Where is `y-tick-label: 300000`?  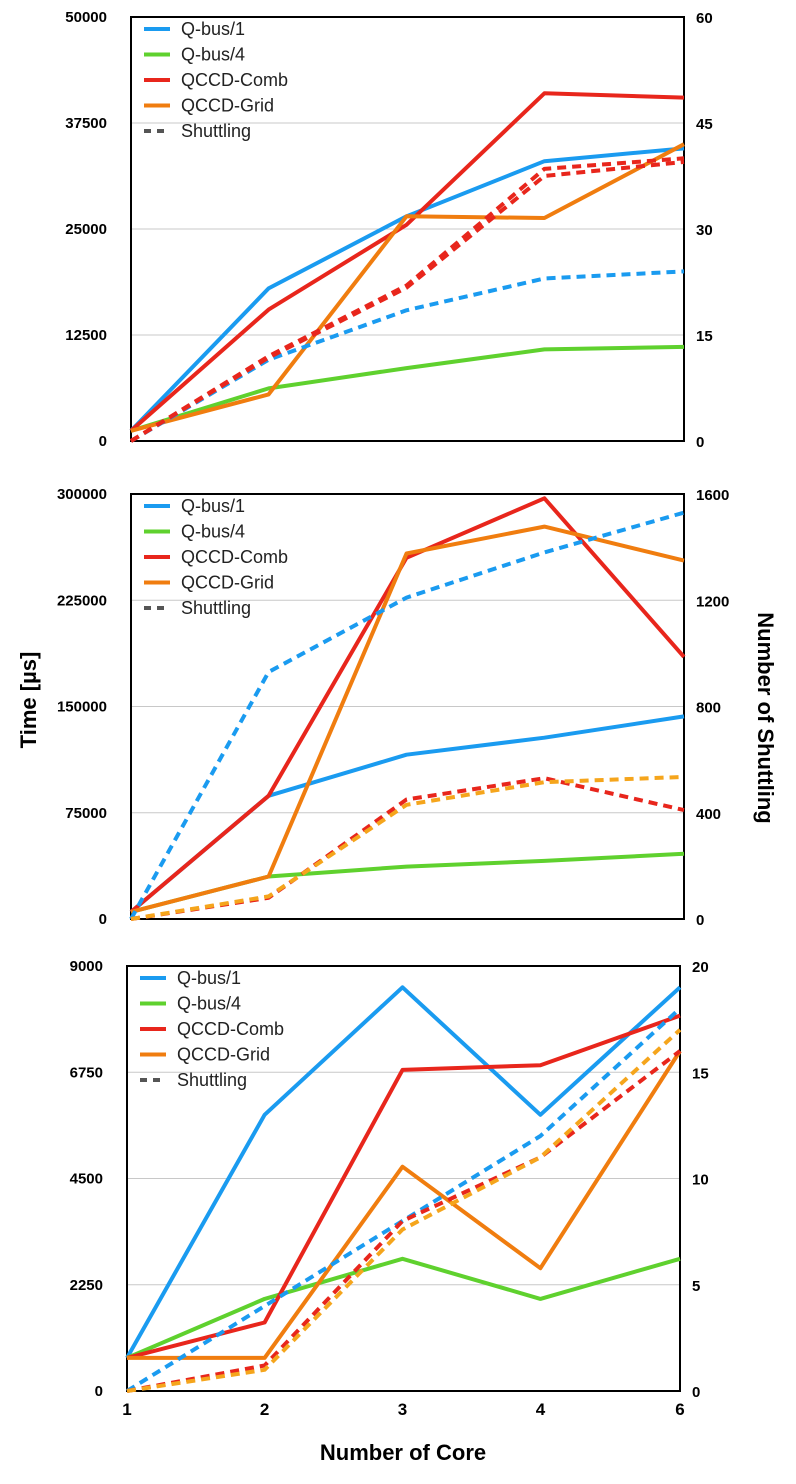 y-tick-label: 300000 is located at coordinates (82, 494).